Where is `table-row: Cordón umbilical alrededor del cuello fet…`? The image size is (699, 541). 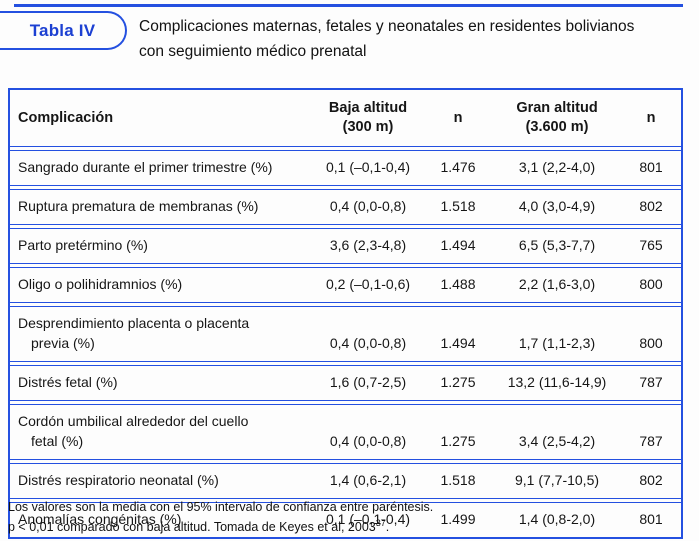
table-row: Cordón umbilical alrededor del cuello fet… is located at coordinates (345, 432).